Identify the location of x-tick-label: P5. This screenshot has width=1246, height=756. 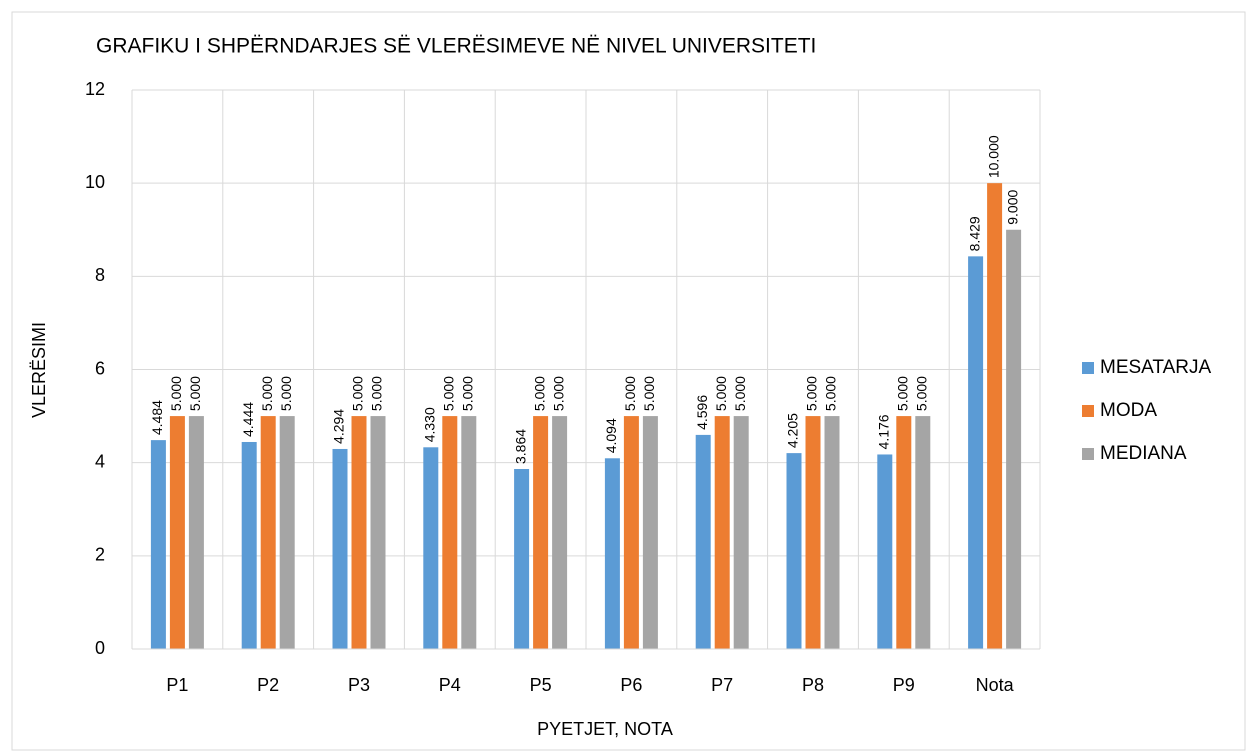
(541, 685).